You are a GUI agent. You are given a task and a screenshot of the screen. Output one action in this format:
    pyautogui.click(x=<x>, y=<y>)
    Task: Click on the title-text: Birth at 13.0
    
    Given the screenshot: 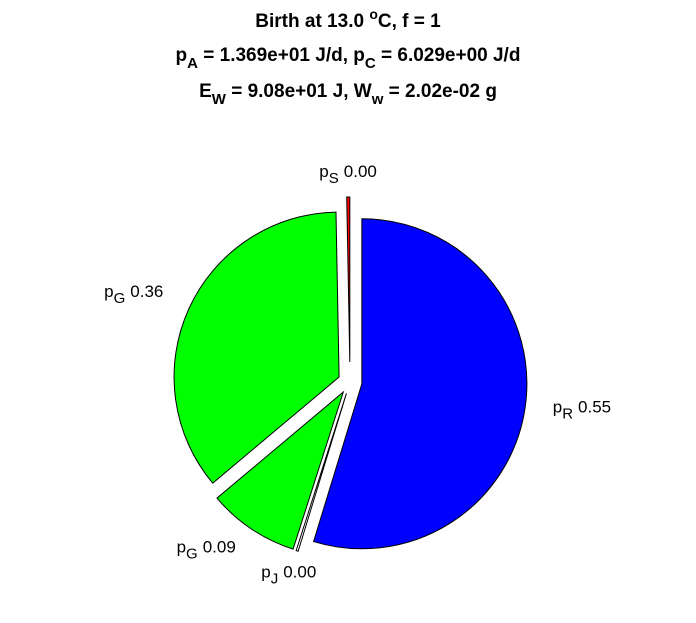 What is the action you would take?
    pyautogui.click(x=312, y=21)
    